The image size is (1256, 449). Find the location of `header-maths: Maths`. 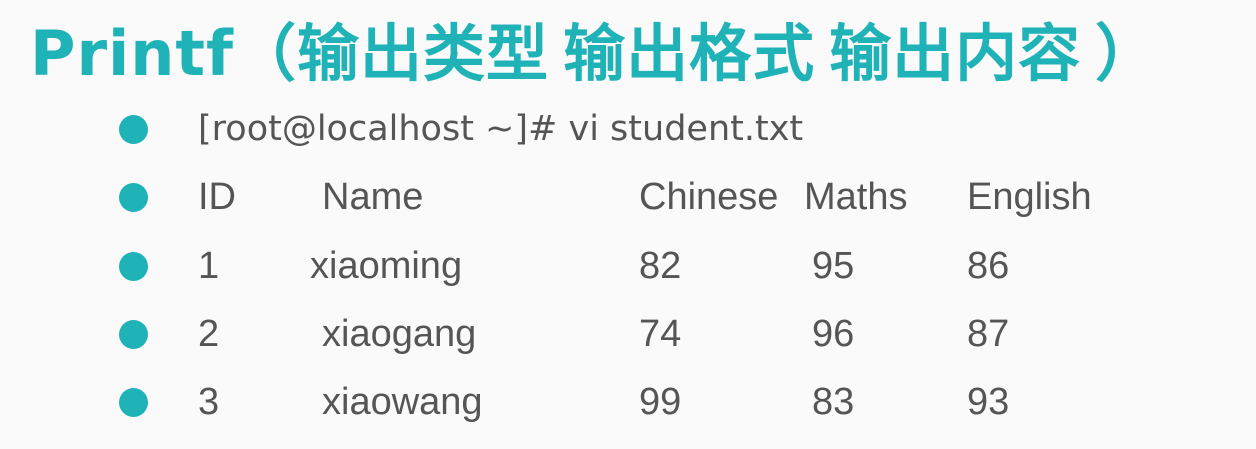

header-maths: Maths is located at coordinates (856, 197).